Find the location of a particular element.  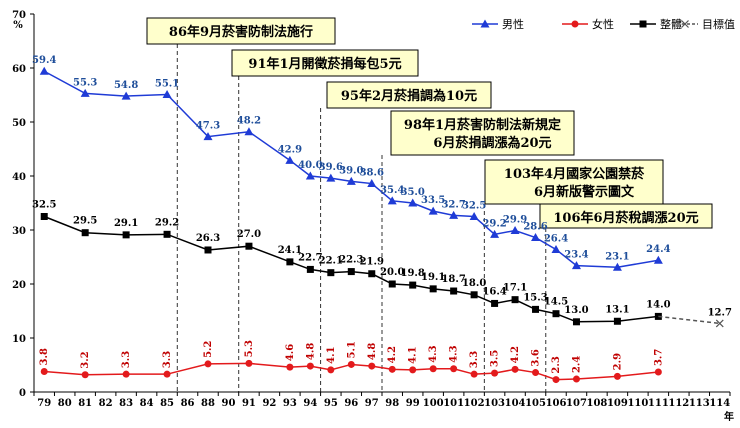

y-tick-label: 50 is located at coordinates (19, 123).